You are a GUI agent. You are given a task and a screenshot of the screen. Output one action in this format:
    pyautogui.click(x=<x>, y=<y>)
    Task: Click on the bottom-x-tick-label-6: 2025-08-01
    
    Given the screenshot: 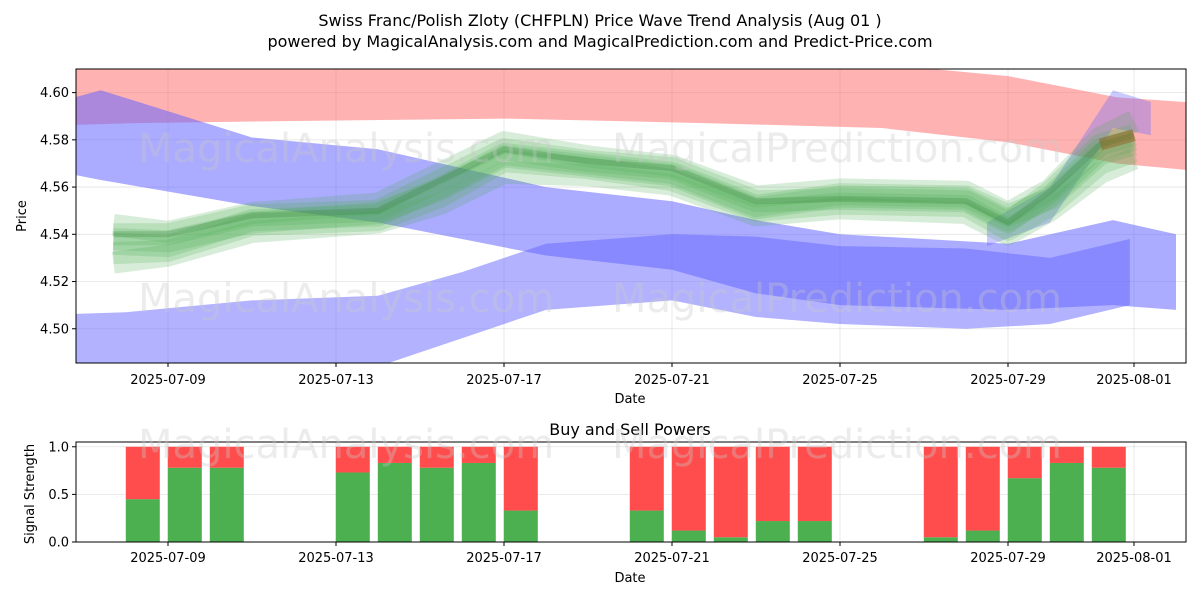 What is the action you would take?
    pyautogui.click(x=1134, y=558)
    